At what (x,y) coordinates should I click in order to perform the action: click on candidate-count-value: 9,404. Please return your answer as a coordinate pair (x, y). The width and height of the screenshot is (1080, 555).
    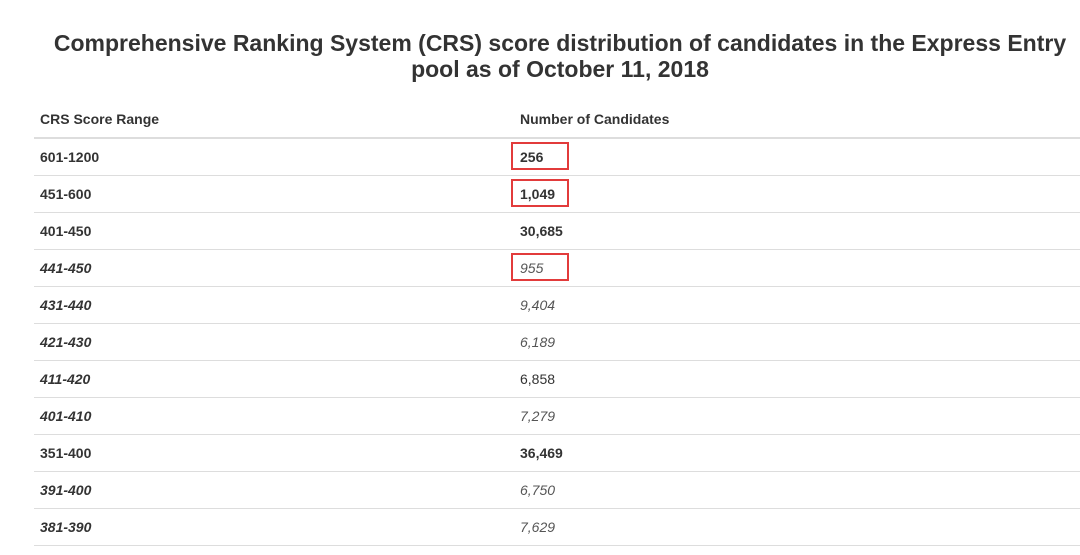
    Looking at the image, I should click on (537, 305).